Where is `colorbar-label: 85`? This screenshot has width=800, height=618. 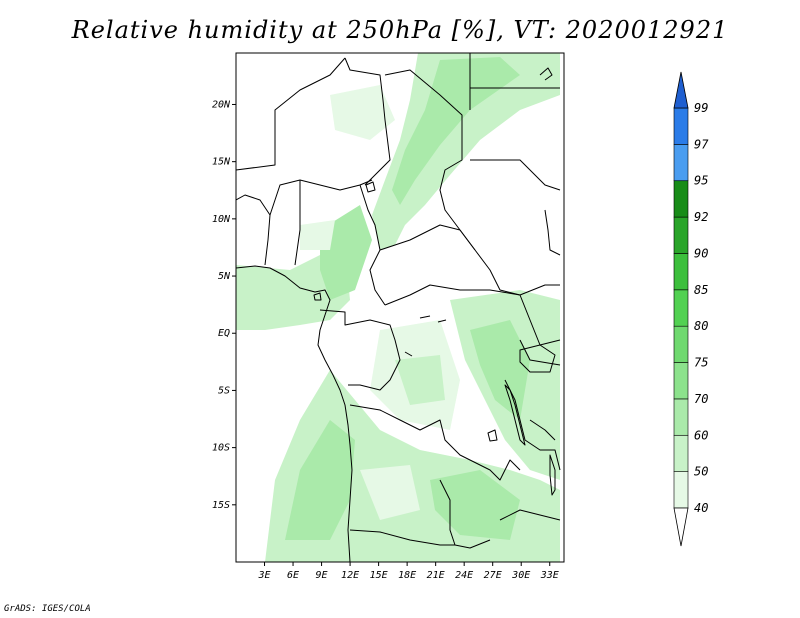 colorbar-label: 85 is located at coordinates (701, 290).